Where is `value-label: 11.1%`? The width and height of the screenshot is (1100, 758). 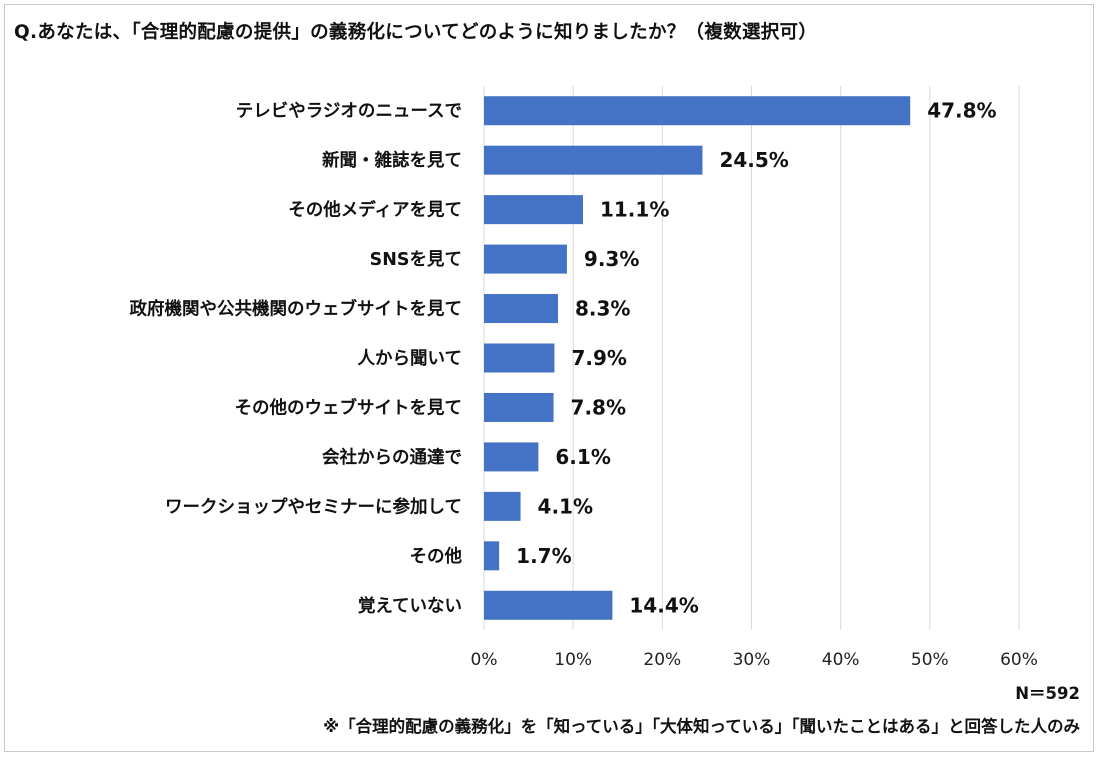
value-label: 11.1% is located at coordinates (634, 210).